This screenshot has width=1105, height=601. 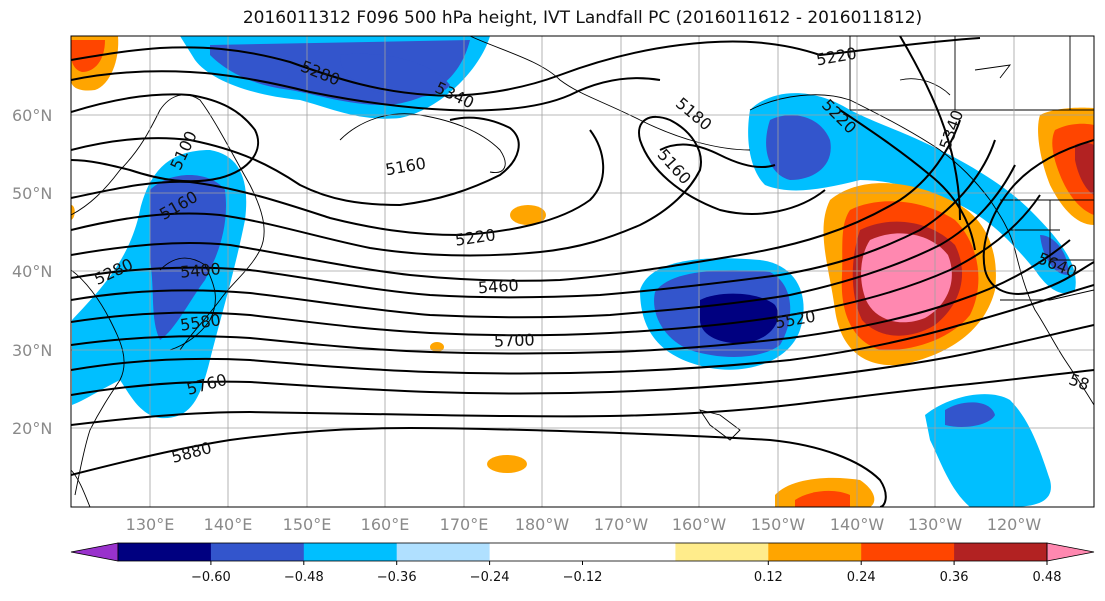 What do you see at coordinates (935, 524) in the screenshot?
I see `lon-label: 130°W` at bounding box center [935, 524].